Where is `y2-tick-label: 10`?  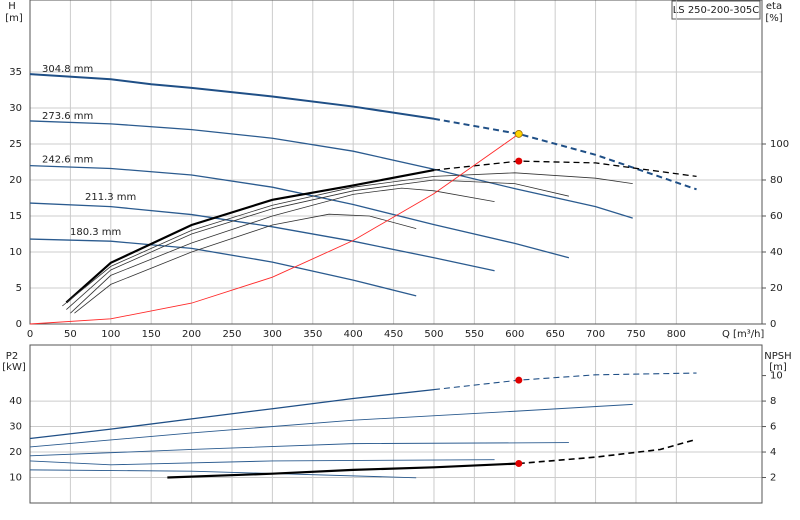 y2-tick-label: 10 is located at coordinates (776, 376).